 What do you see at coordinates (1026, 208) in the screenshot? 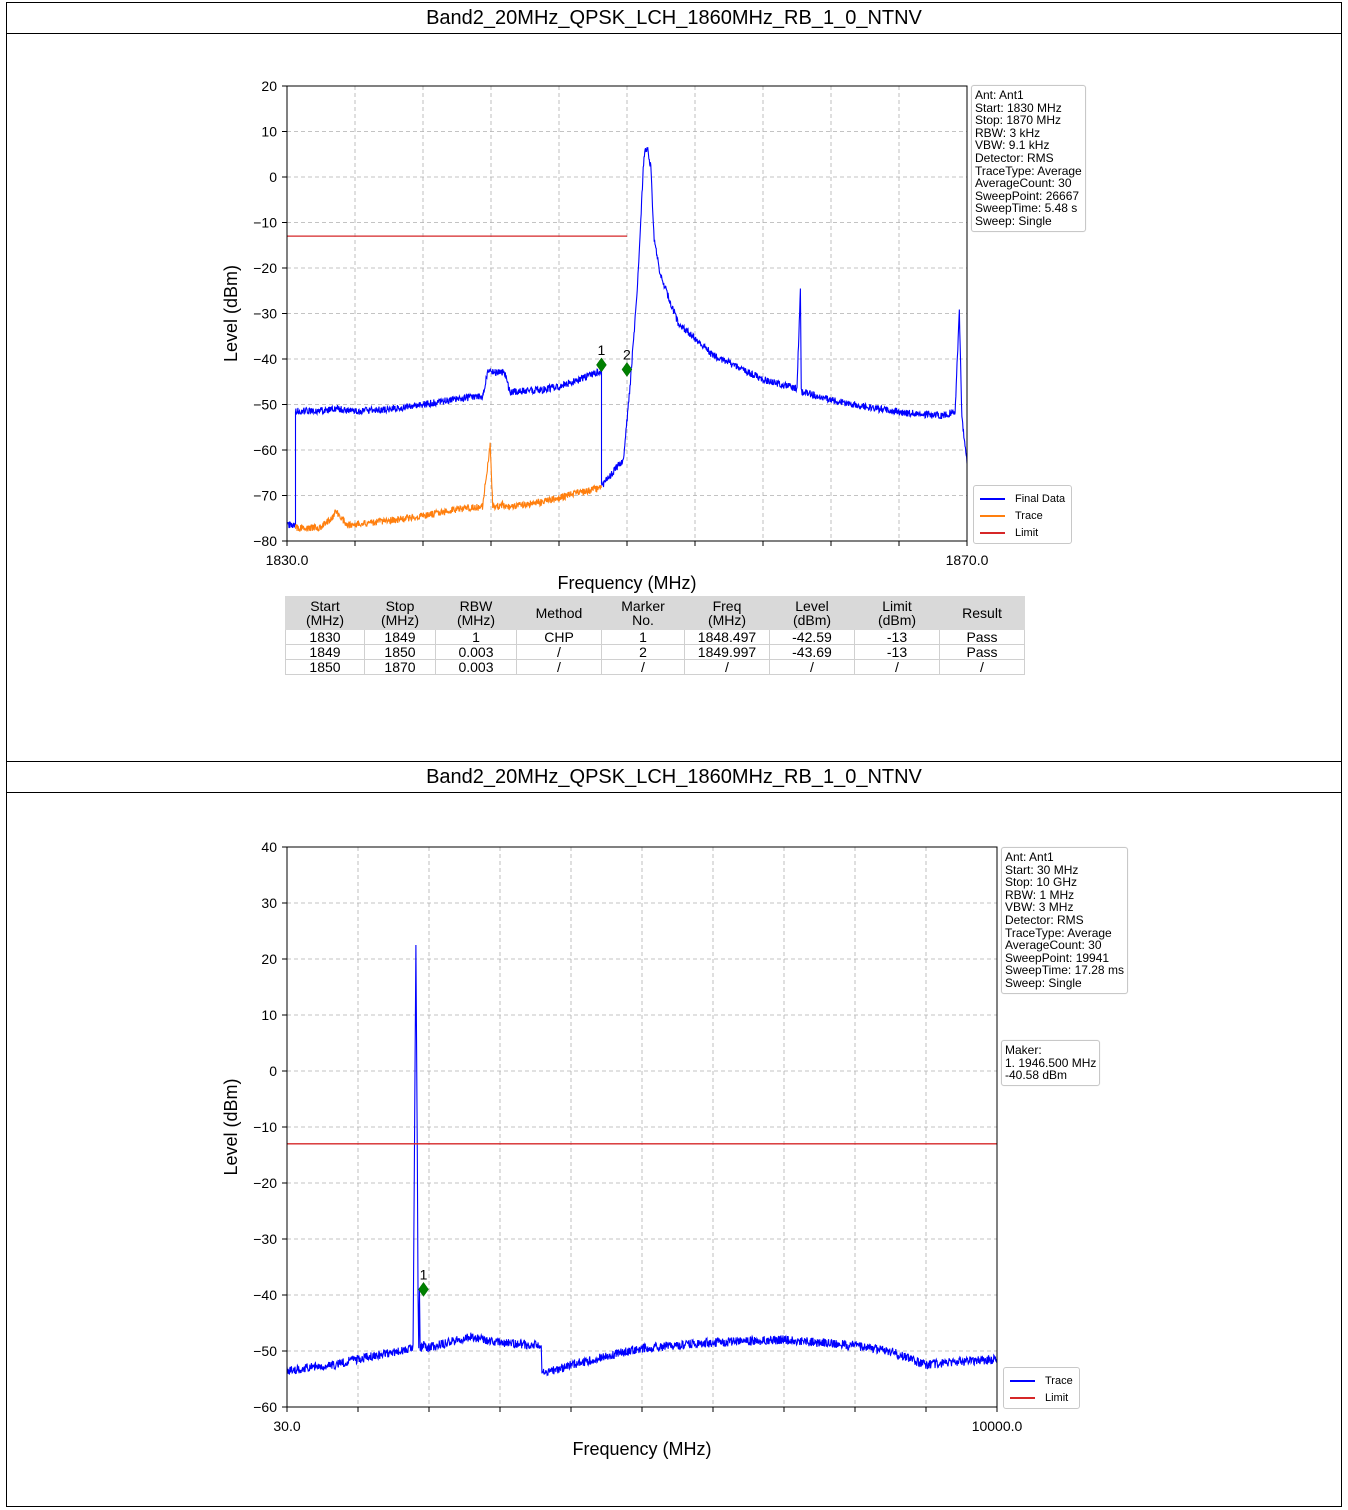
I see `setting-line: SweepTime: 5.48 s` at bounding box center [1026, 208].